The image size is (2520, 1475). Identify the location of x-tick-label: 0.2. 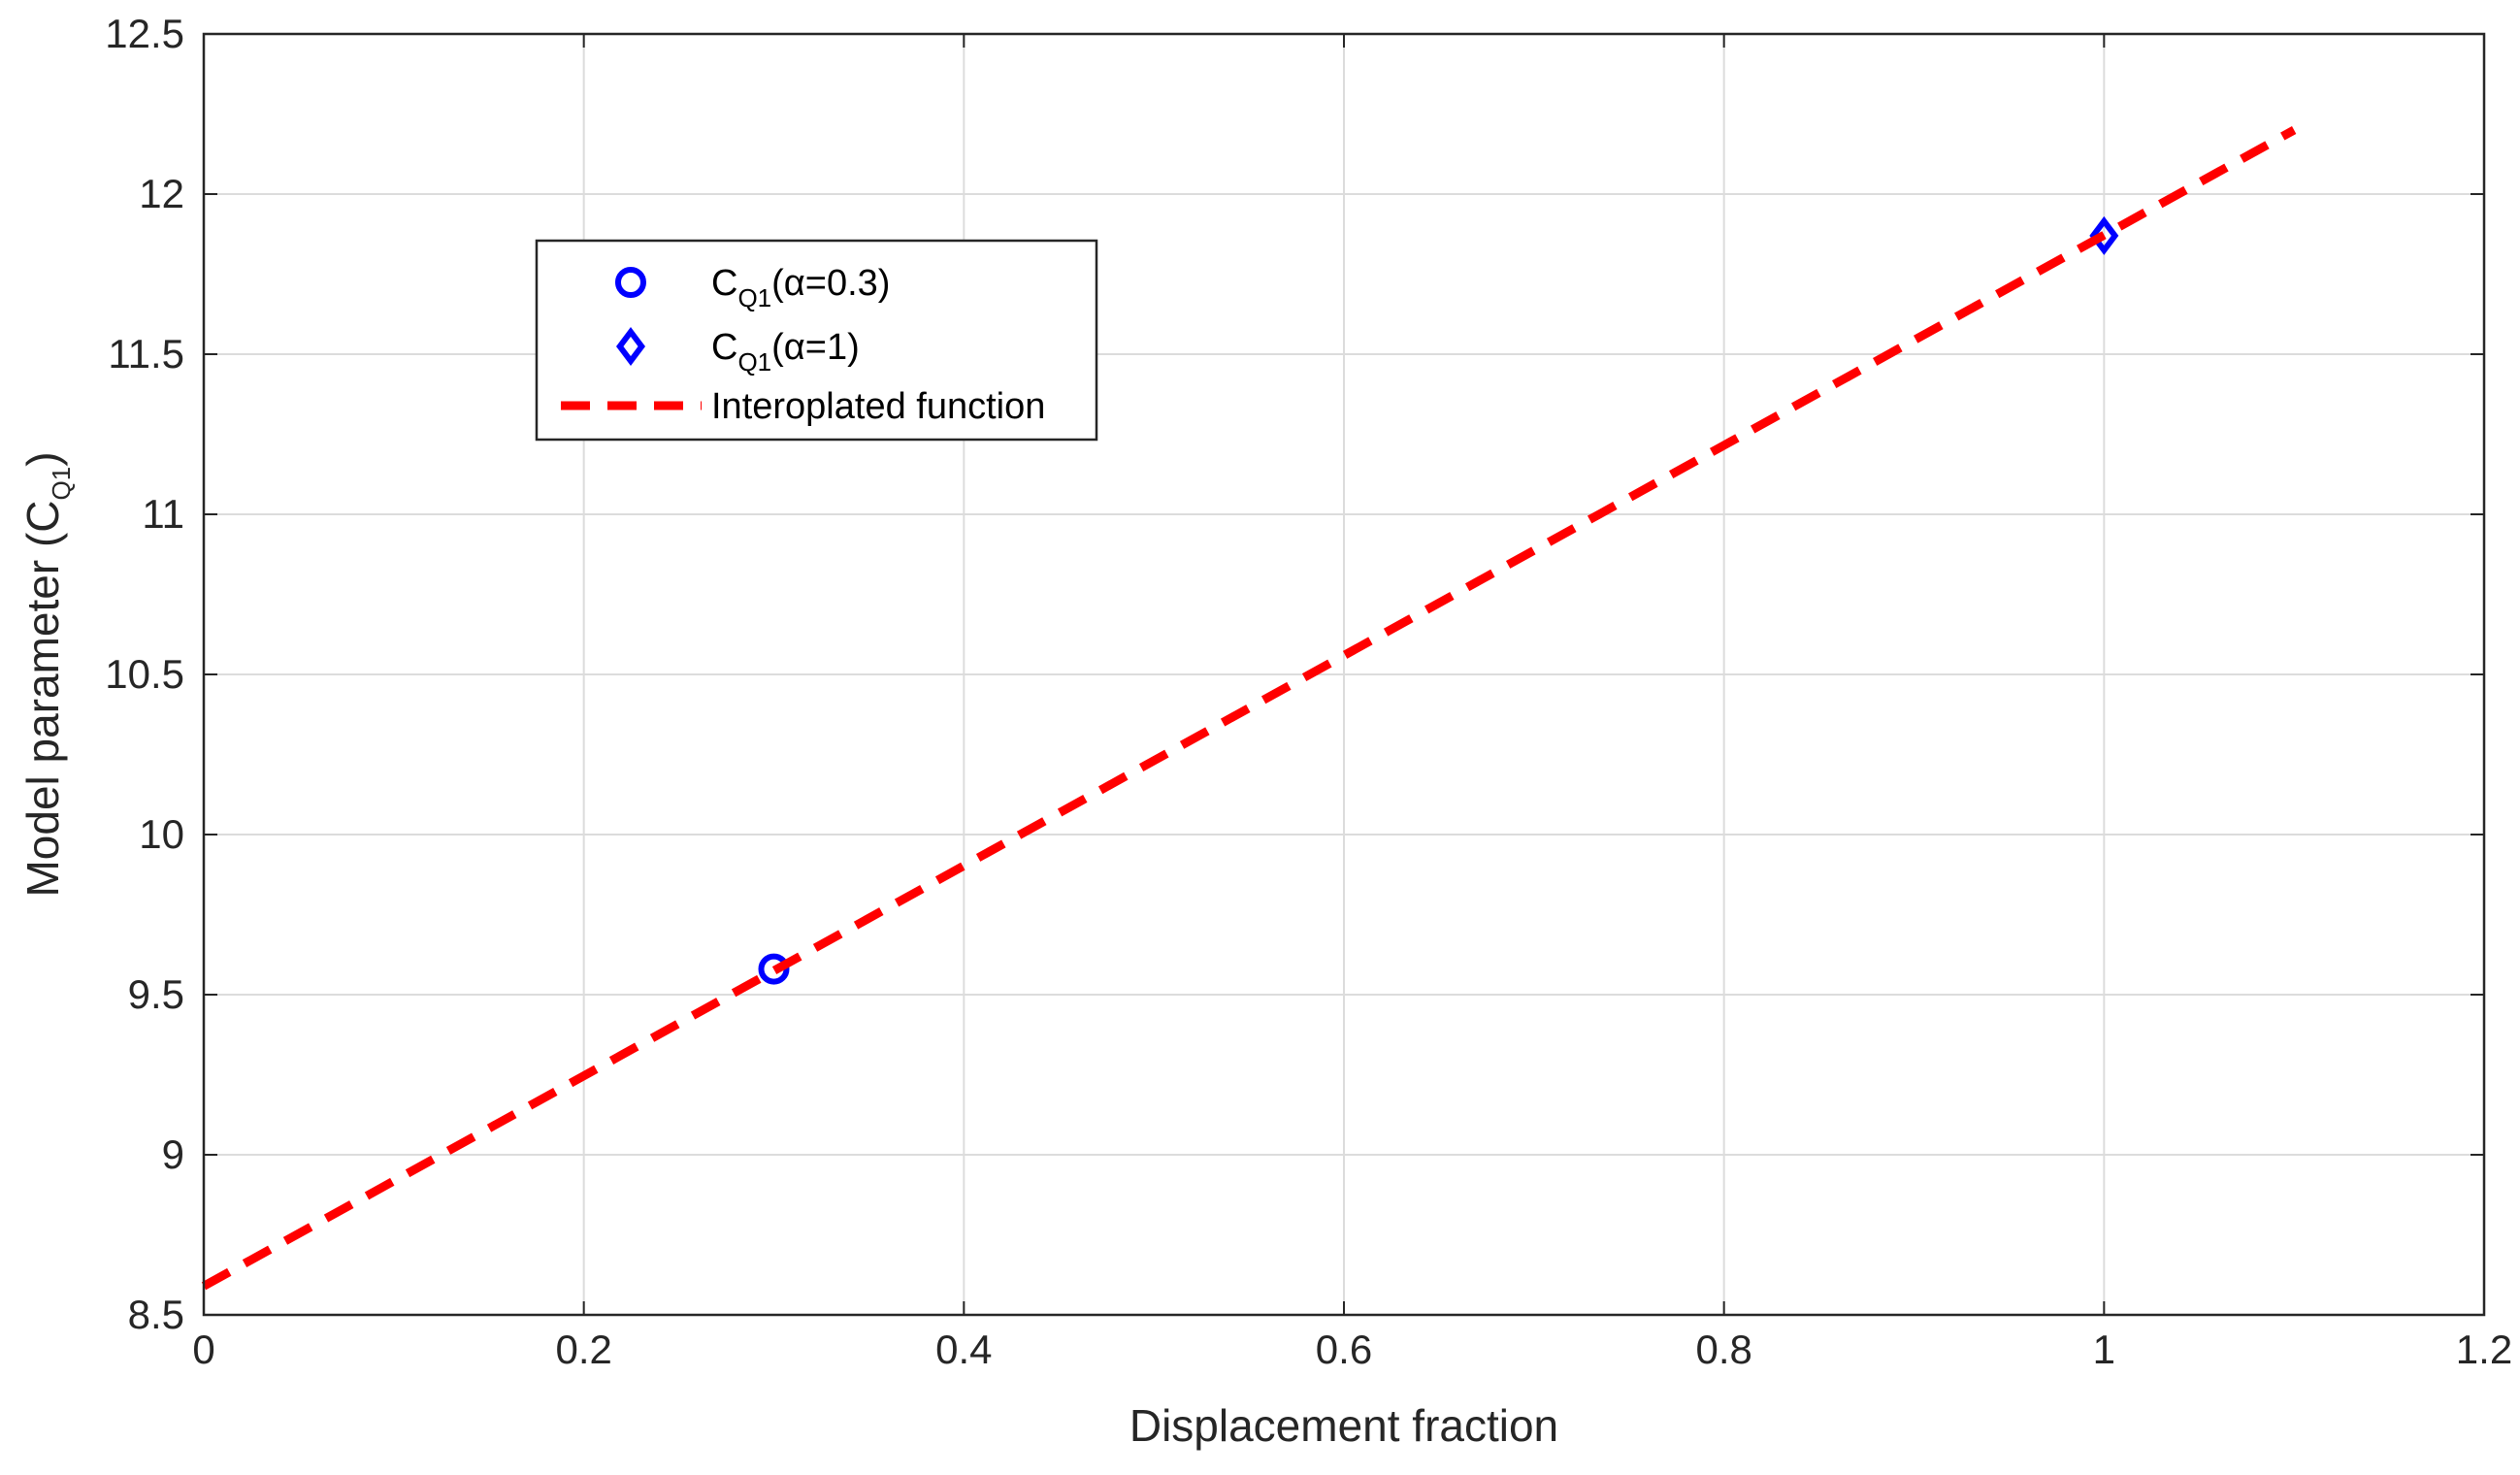
(583, 1349).